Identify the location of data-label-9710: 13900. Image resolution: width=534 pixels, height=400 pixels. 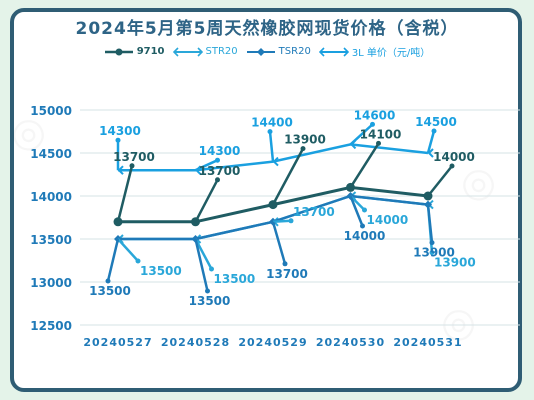
(305, 140).